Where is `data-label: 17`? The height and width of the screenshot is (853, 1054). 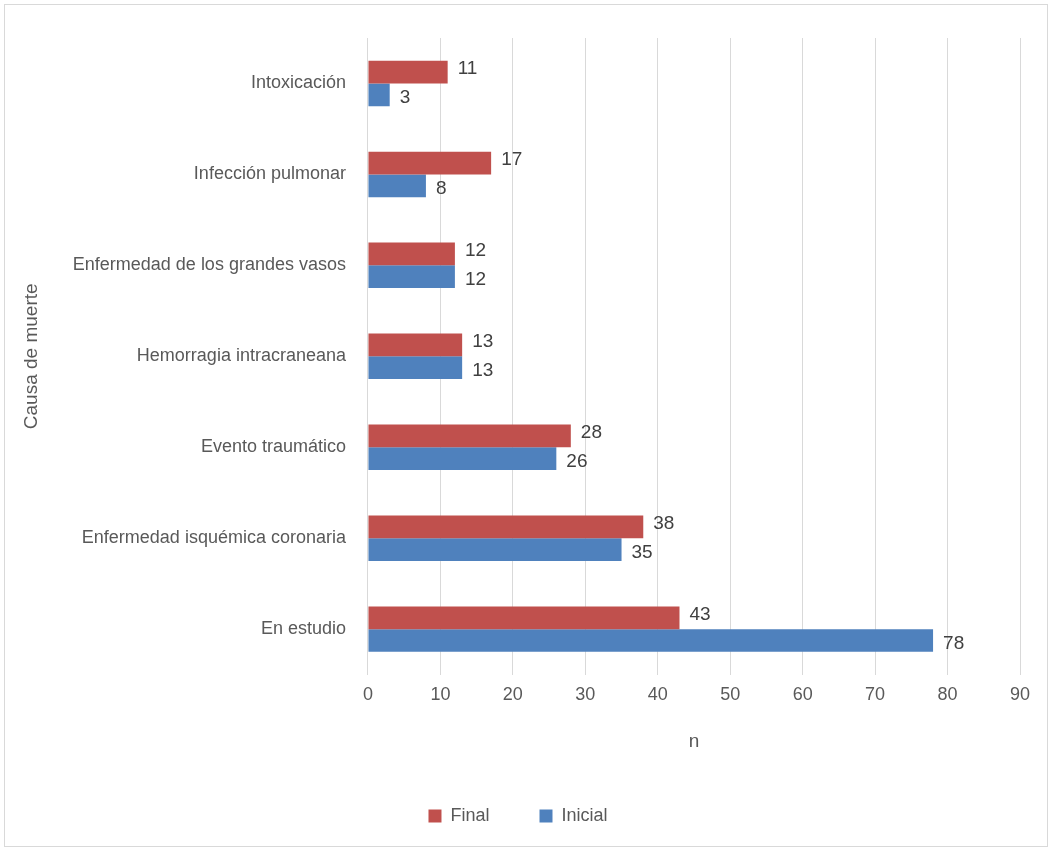
data-label: 17 is located at coordinates (512, 159).